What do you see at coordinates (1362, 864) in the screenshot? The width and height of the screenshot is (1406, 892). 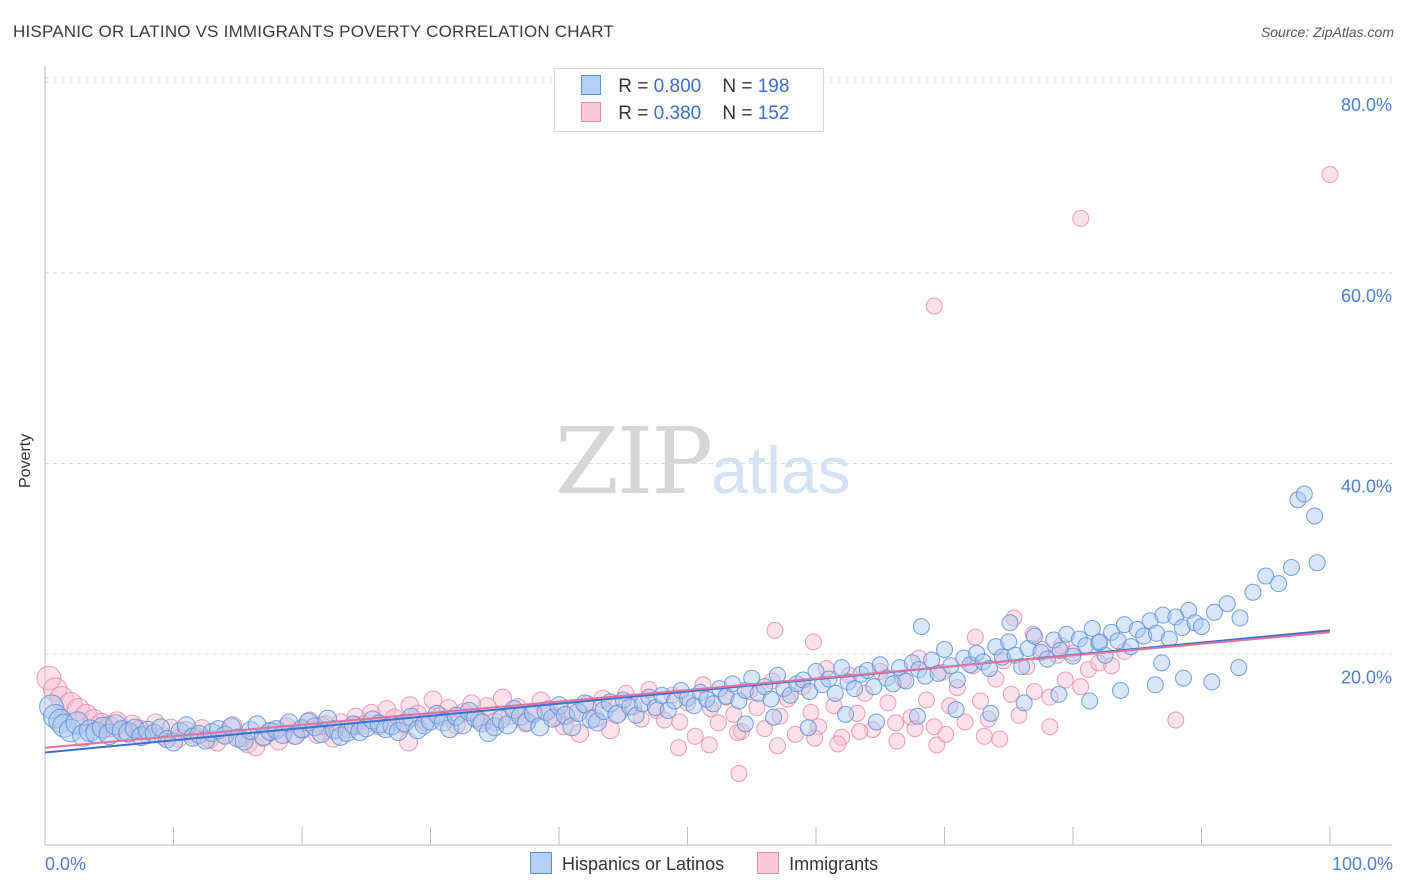 I see `x-tick-label: 100.0%` at bounding box center [1362, 864].